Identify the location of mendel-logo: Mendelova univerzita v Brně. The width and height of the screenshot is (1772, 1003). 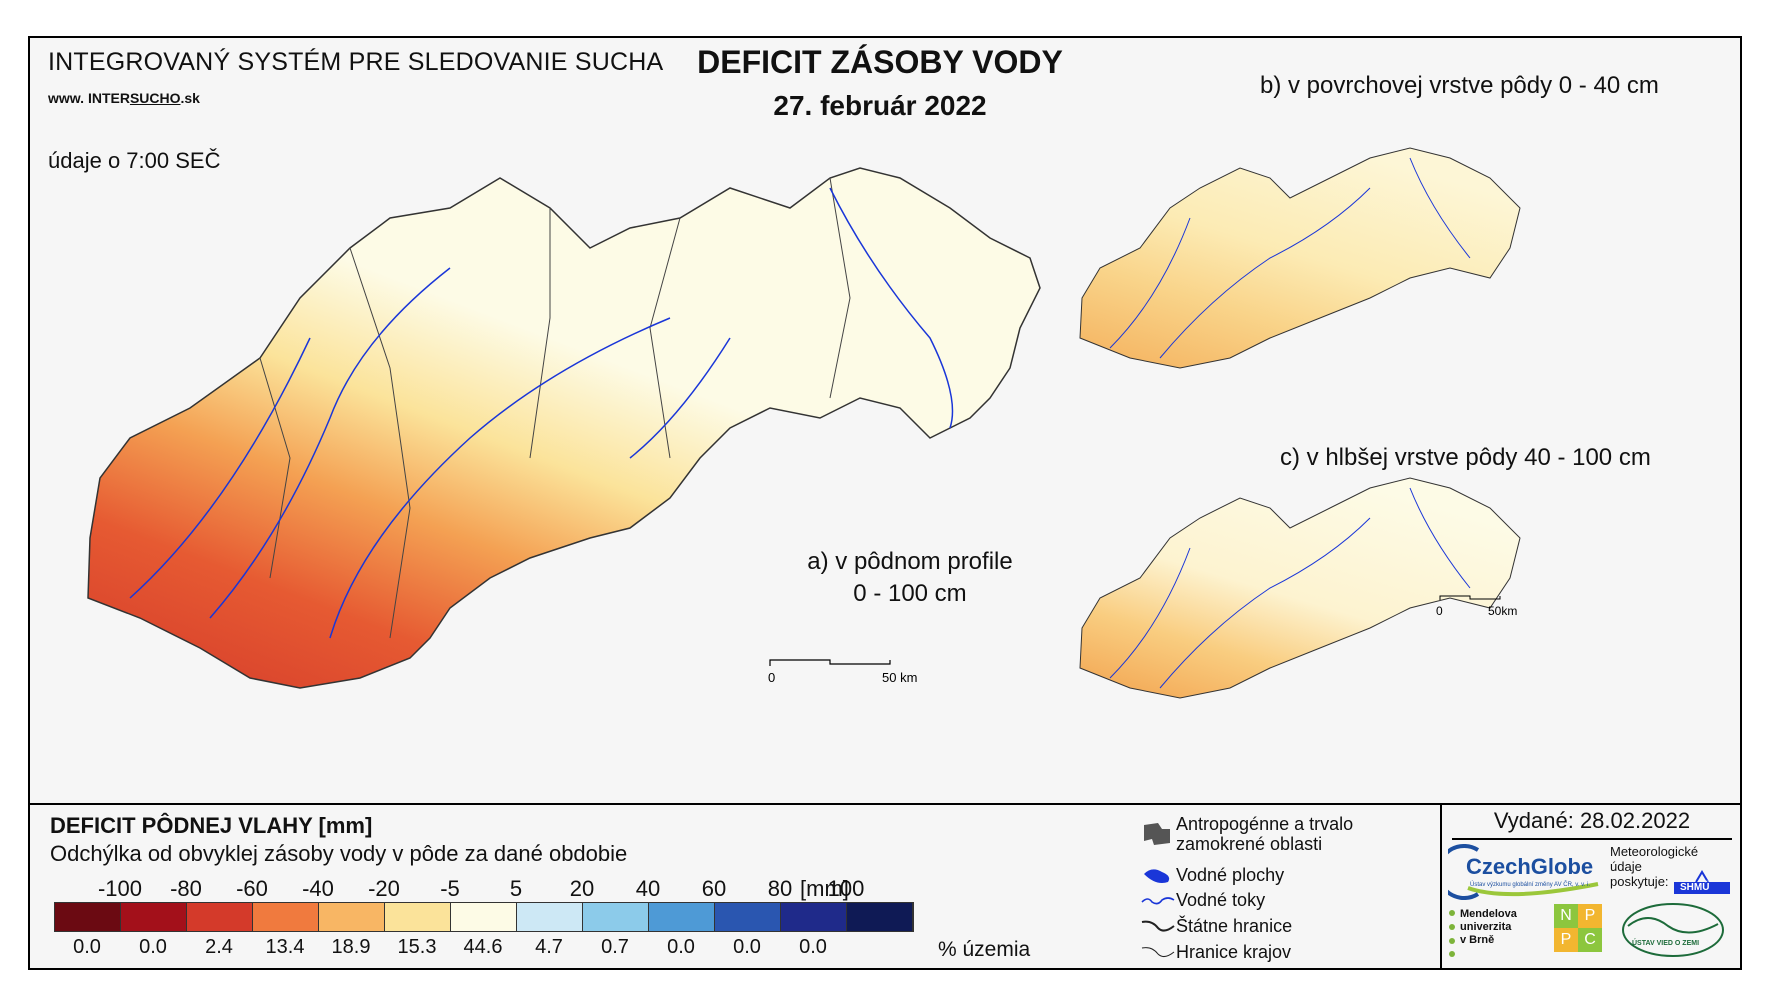
(1483, 932).